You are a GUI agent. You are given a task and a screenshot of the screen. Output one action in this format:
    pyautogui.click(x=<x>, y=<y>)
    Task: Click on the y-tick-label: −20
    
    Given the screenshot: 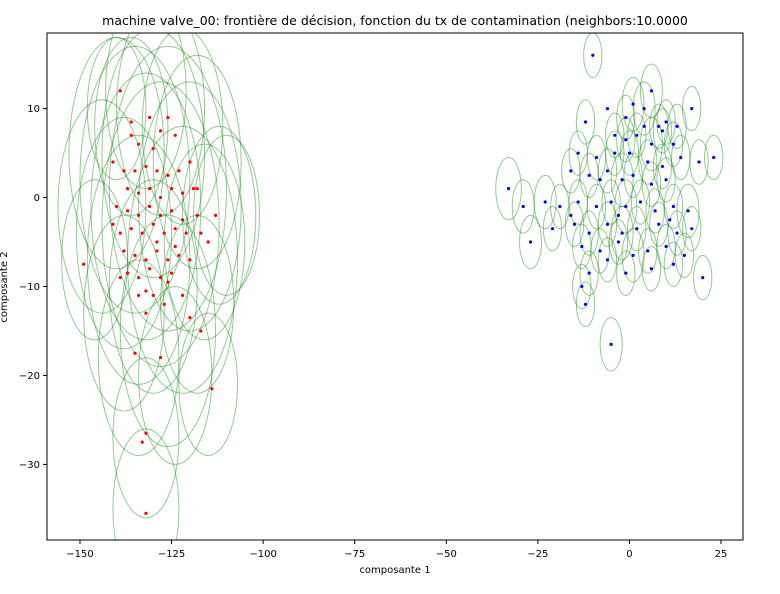 What is the action you would take?
    pyautogui.click(x=29, y=376)
    